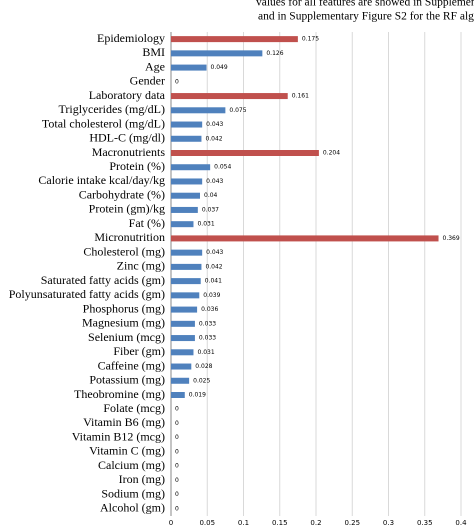 This screenshot has height=528, width=474. What do you see at coordinates (211, 195) in the screenshot?
I see `value-label: 0.04` at bounding box center [211, 195].